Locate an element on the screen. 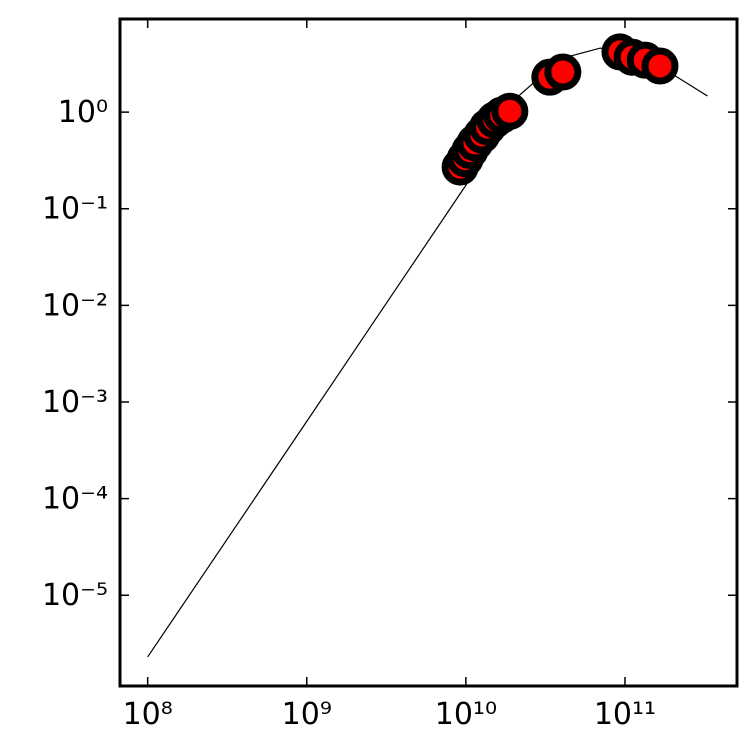 The image size is (755, 756). x-tick-label: 10⁹ is located at coordinates (307, 714).